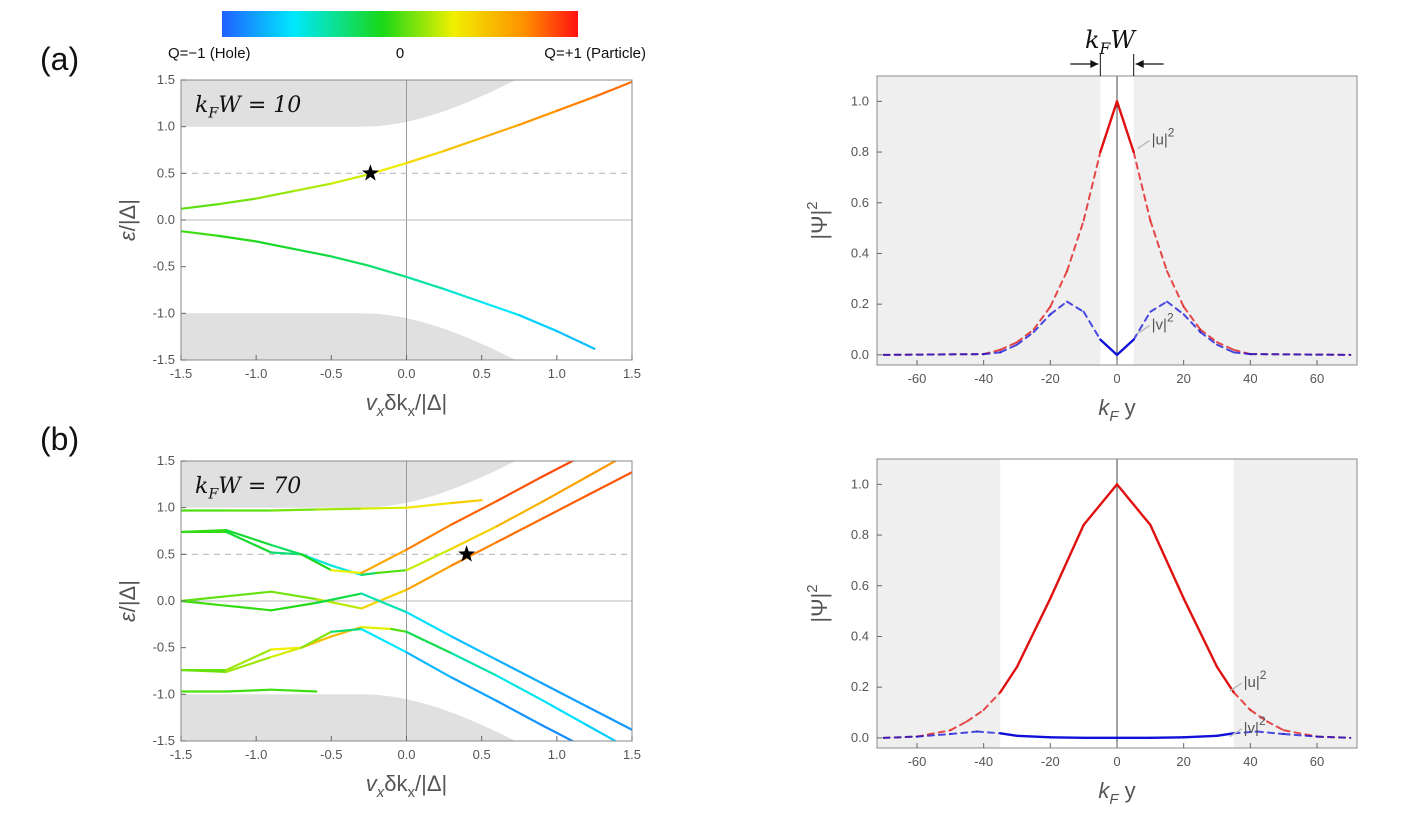 The width and height of the screenshot is (1426, 817). Describe the element at coordinates (632, 373) in the screenshot. I see `x-tick-label: 1.5` at that location.